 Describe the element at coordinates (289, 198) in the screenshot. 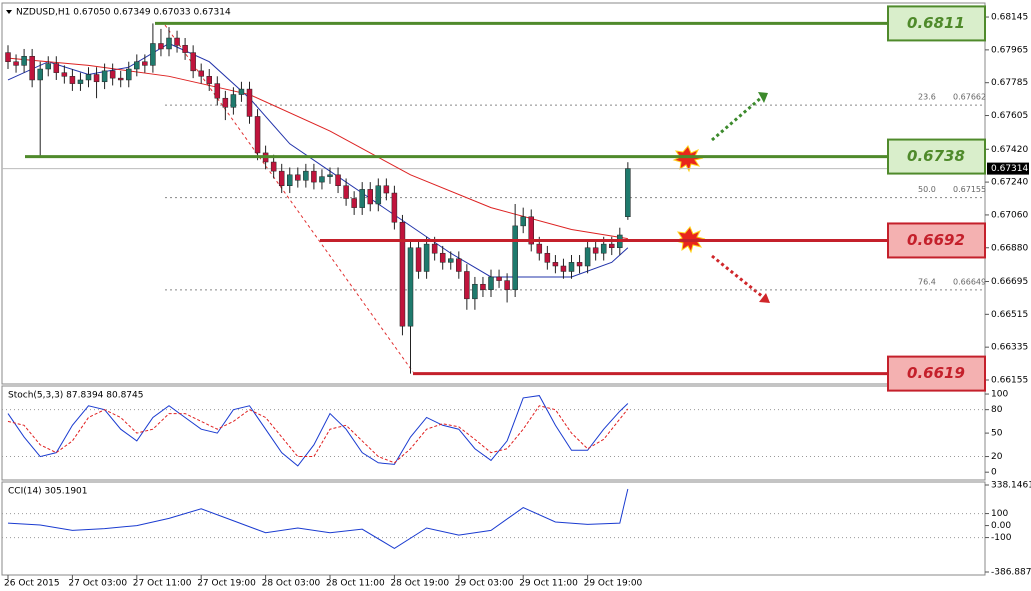

I see `fibo-trend` at that location.